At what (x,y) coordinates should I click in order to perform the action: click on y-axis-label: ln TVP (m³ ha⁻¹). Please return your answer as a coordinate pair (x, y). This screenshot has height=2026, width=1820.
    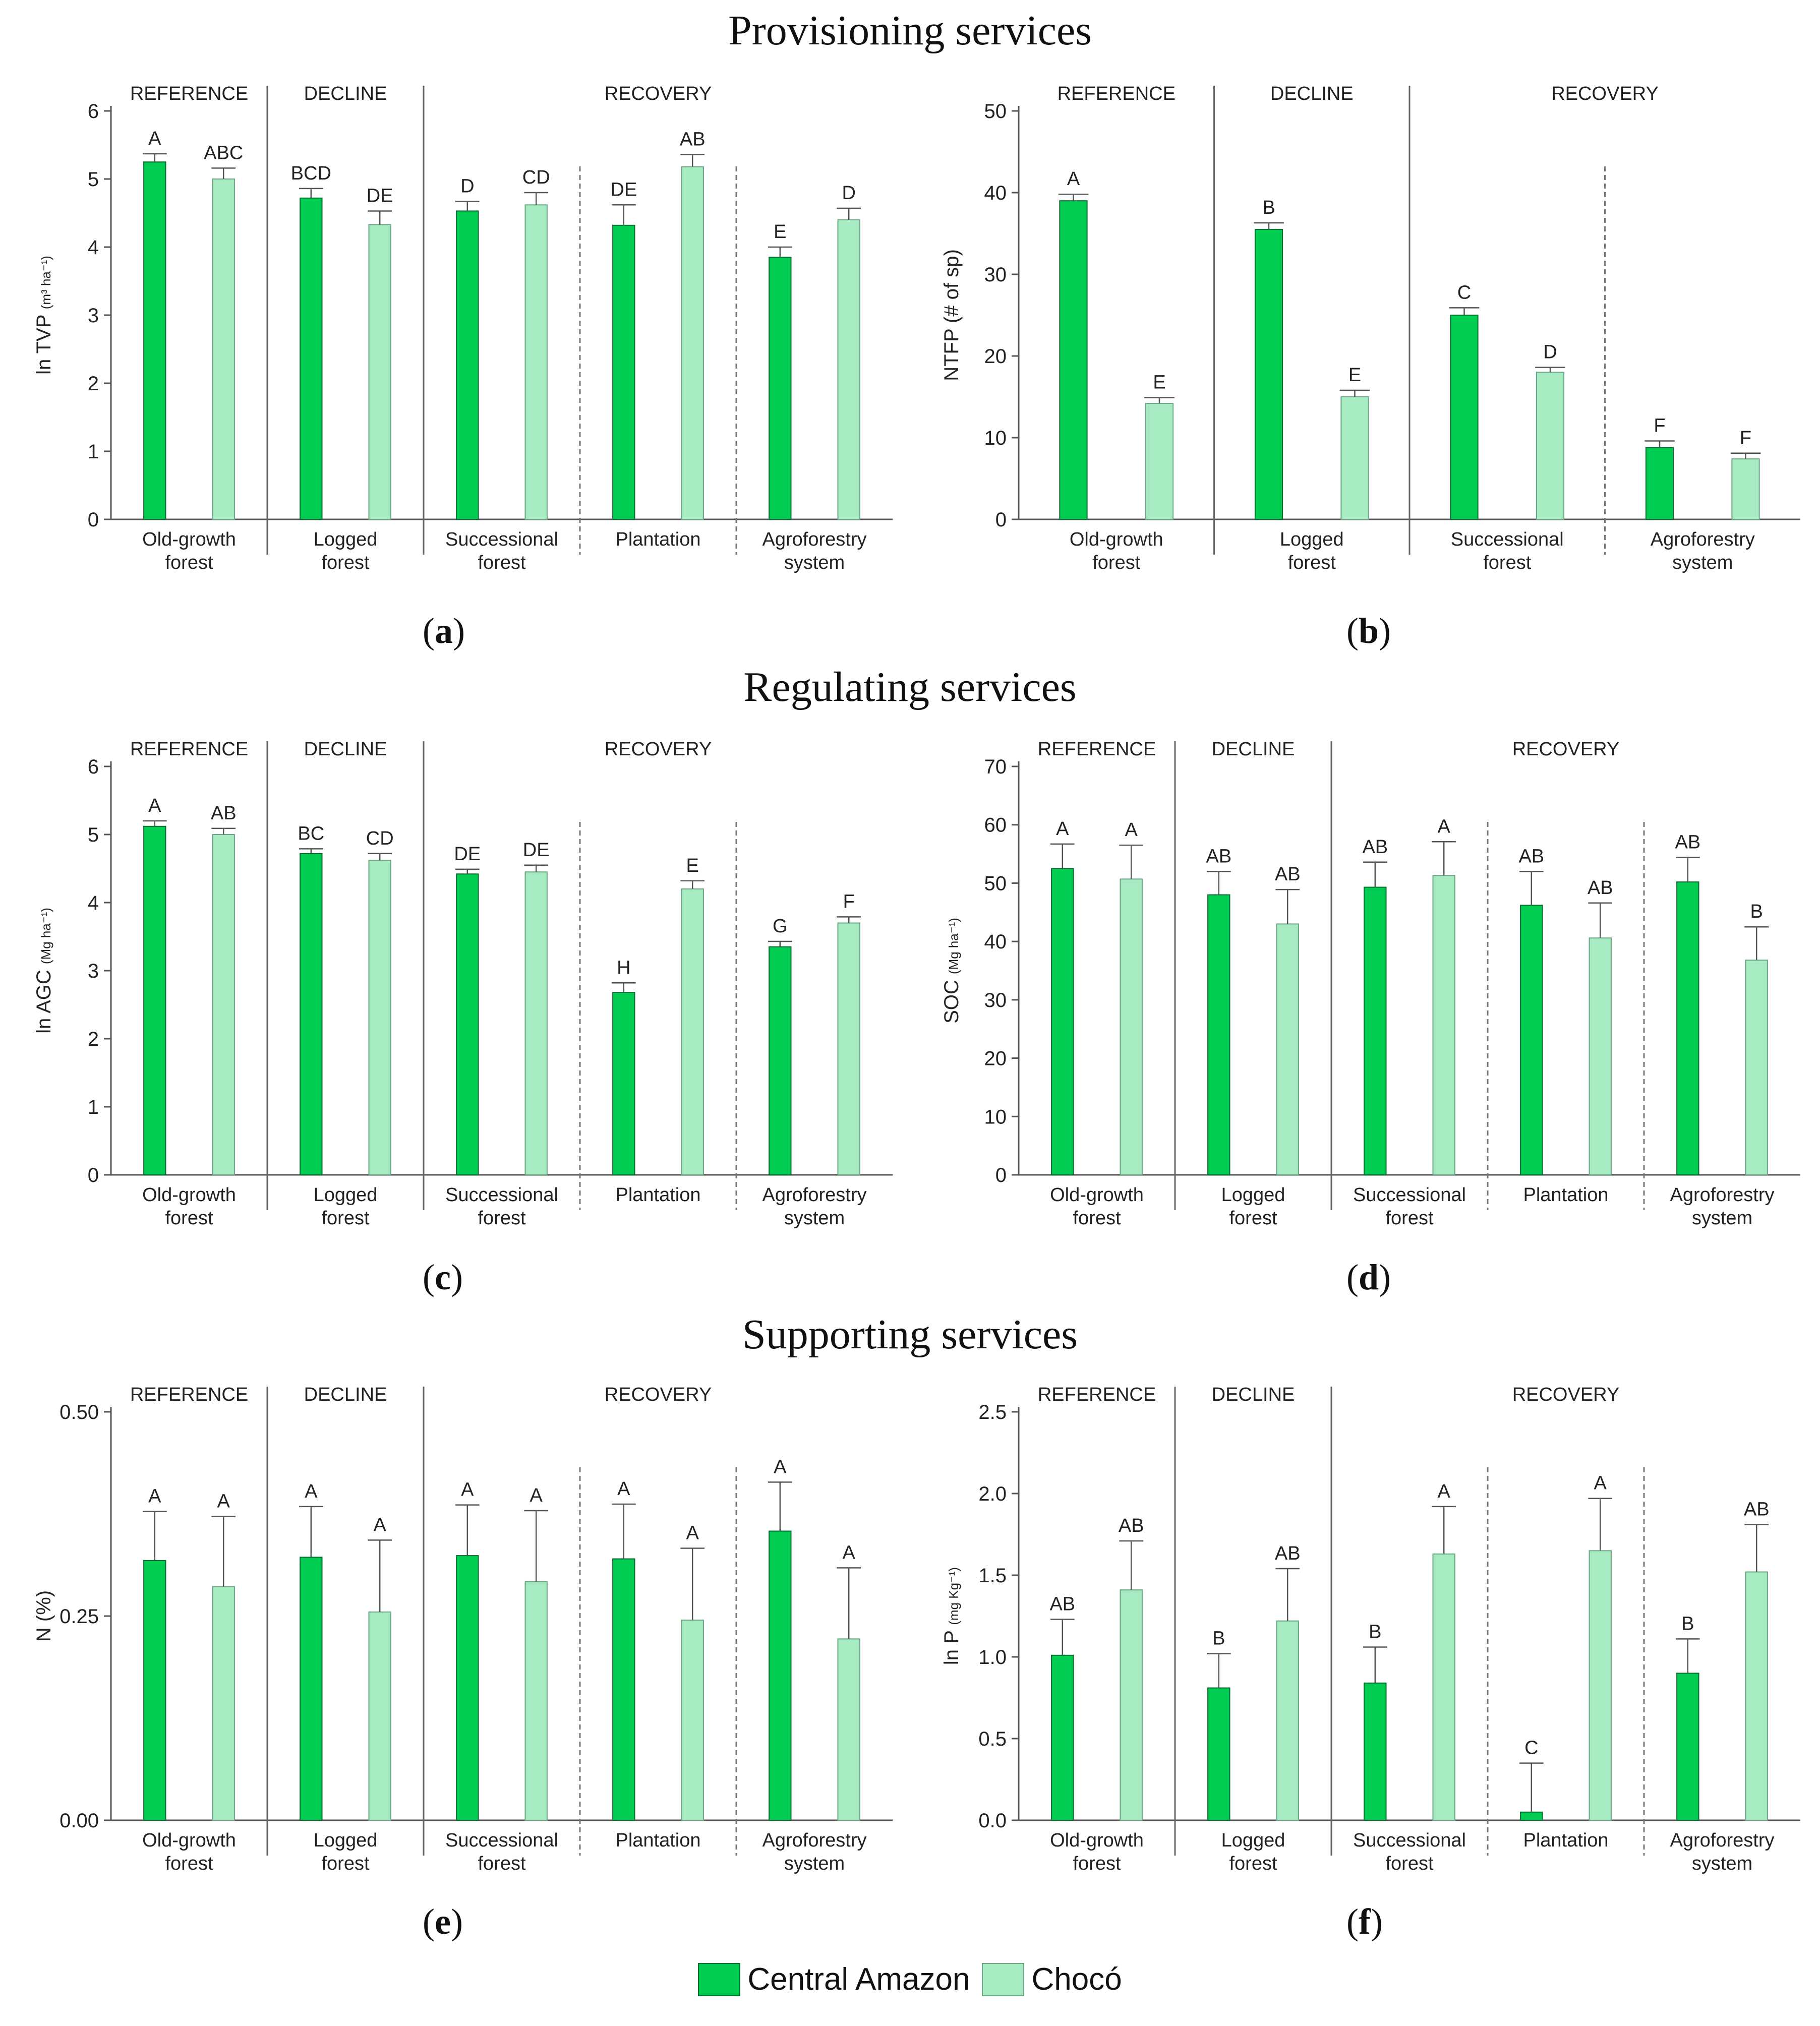
    Looking at the image, I should click on (44, 315).